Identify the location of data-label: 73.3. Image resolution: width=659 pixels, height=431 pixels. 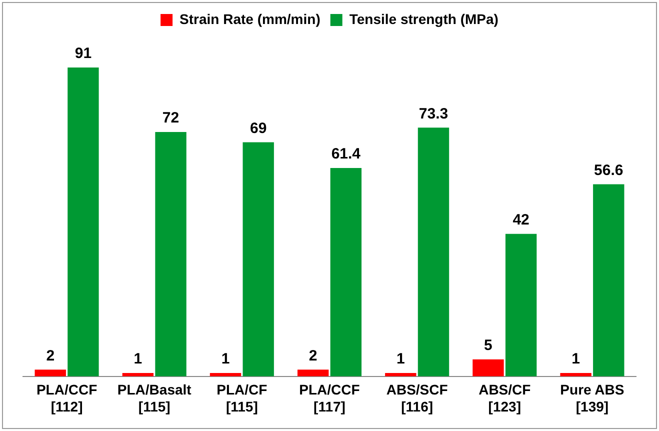
(433, 113).